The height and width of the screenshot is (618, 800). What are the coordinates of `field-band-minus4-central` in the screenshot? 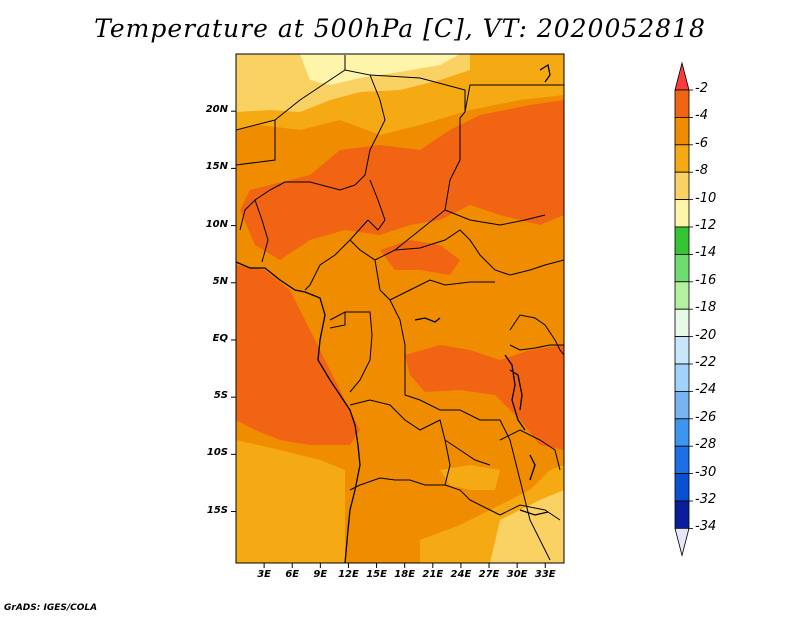 It's located at (420, 257).